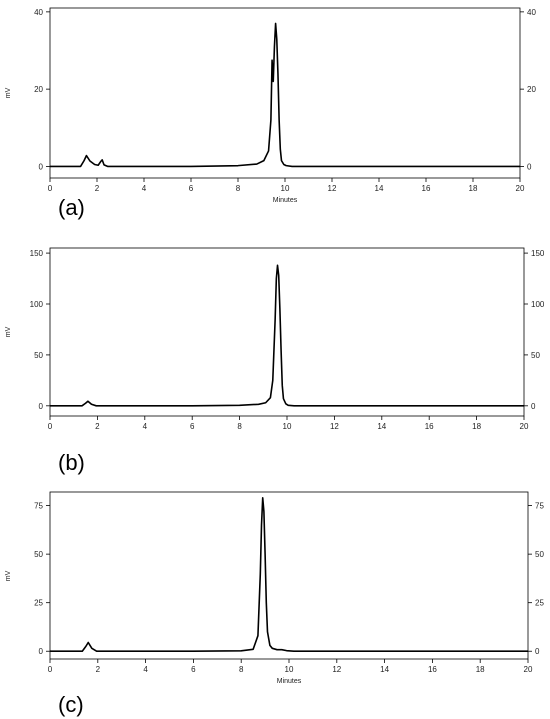 The width and height of the screenshot is (550, 719). Describe the element at coordinates (71, 704) in the screenshot. I see `panel-label: (c)` at that location.